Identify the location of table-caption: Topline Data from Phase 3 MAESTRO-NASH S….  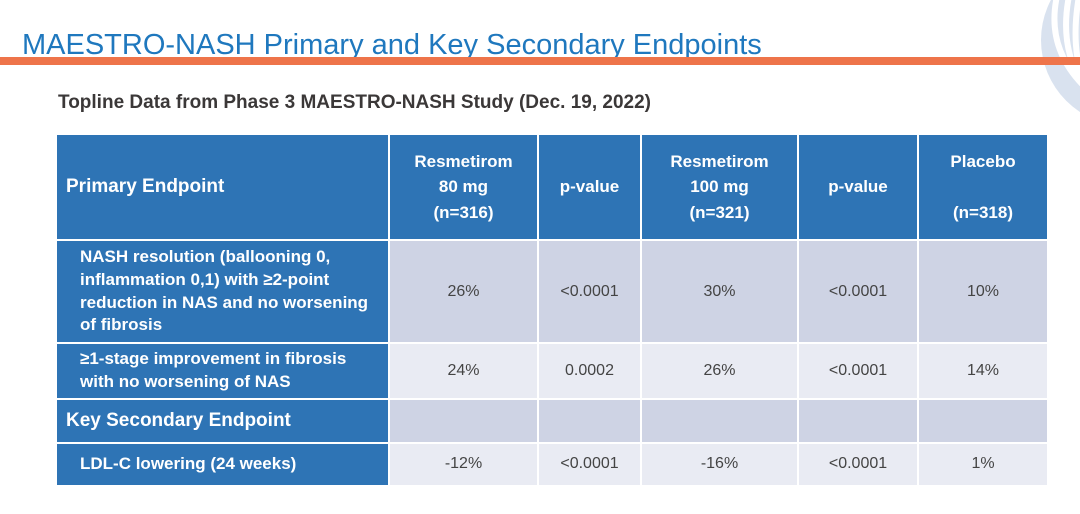
(355, 102).